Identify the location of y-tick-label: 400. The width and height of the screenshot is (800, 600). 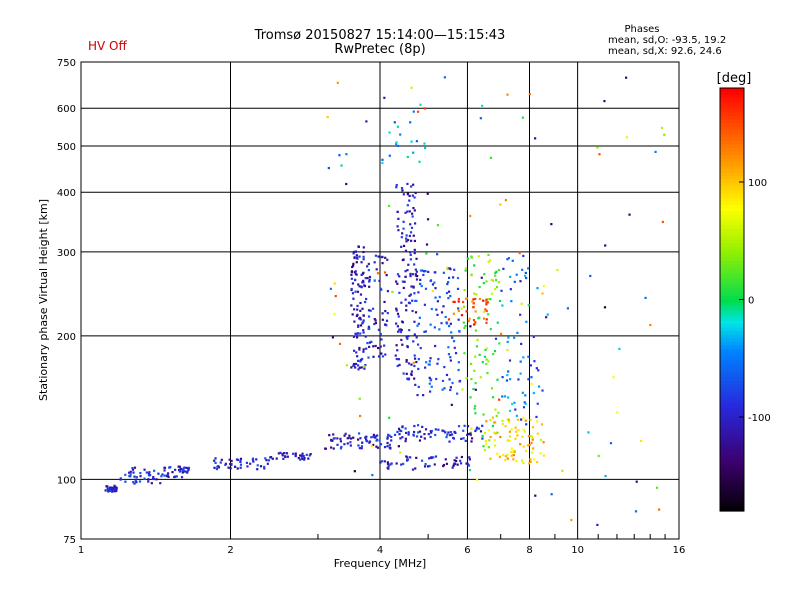
(66, 193).